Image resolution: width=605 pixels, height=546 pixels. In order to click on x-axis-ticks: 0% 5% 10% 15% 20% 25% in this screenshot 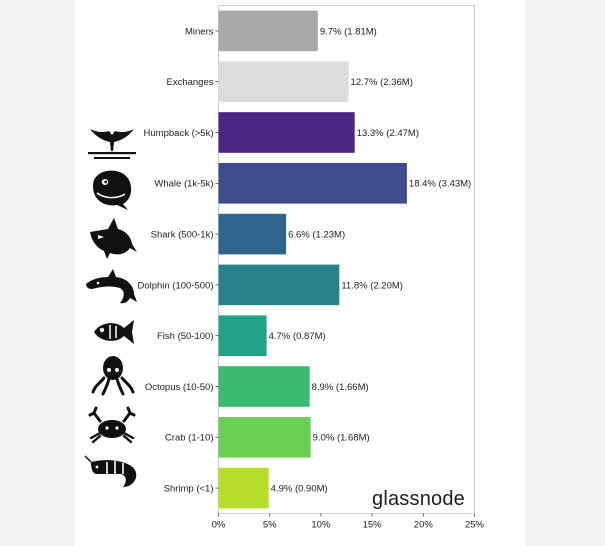, I will do `click(348, 522)`.